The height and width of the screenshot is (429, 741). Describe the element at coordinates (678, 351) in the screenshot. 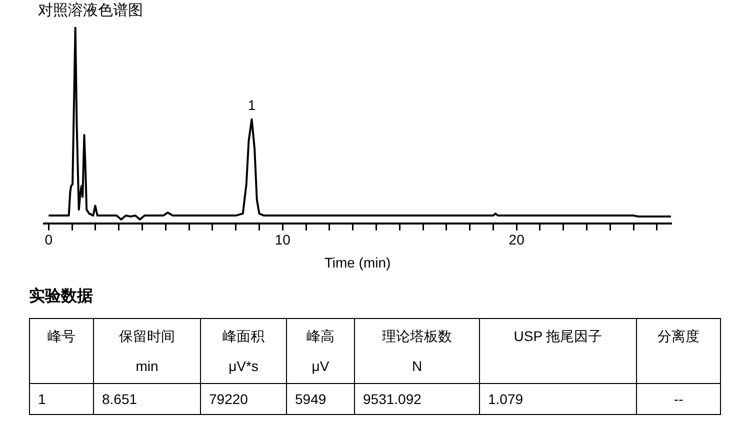

I see `category-label: 分离度` at that location.